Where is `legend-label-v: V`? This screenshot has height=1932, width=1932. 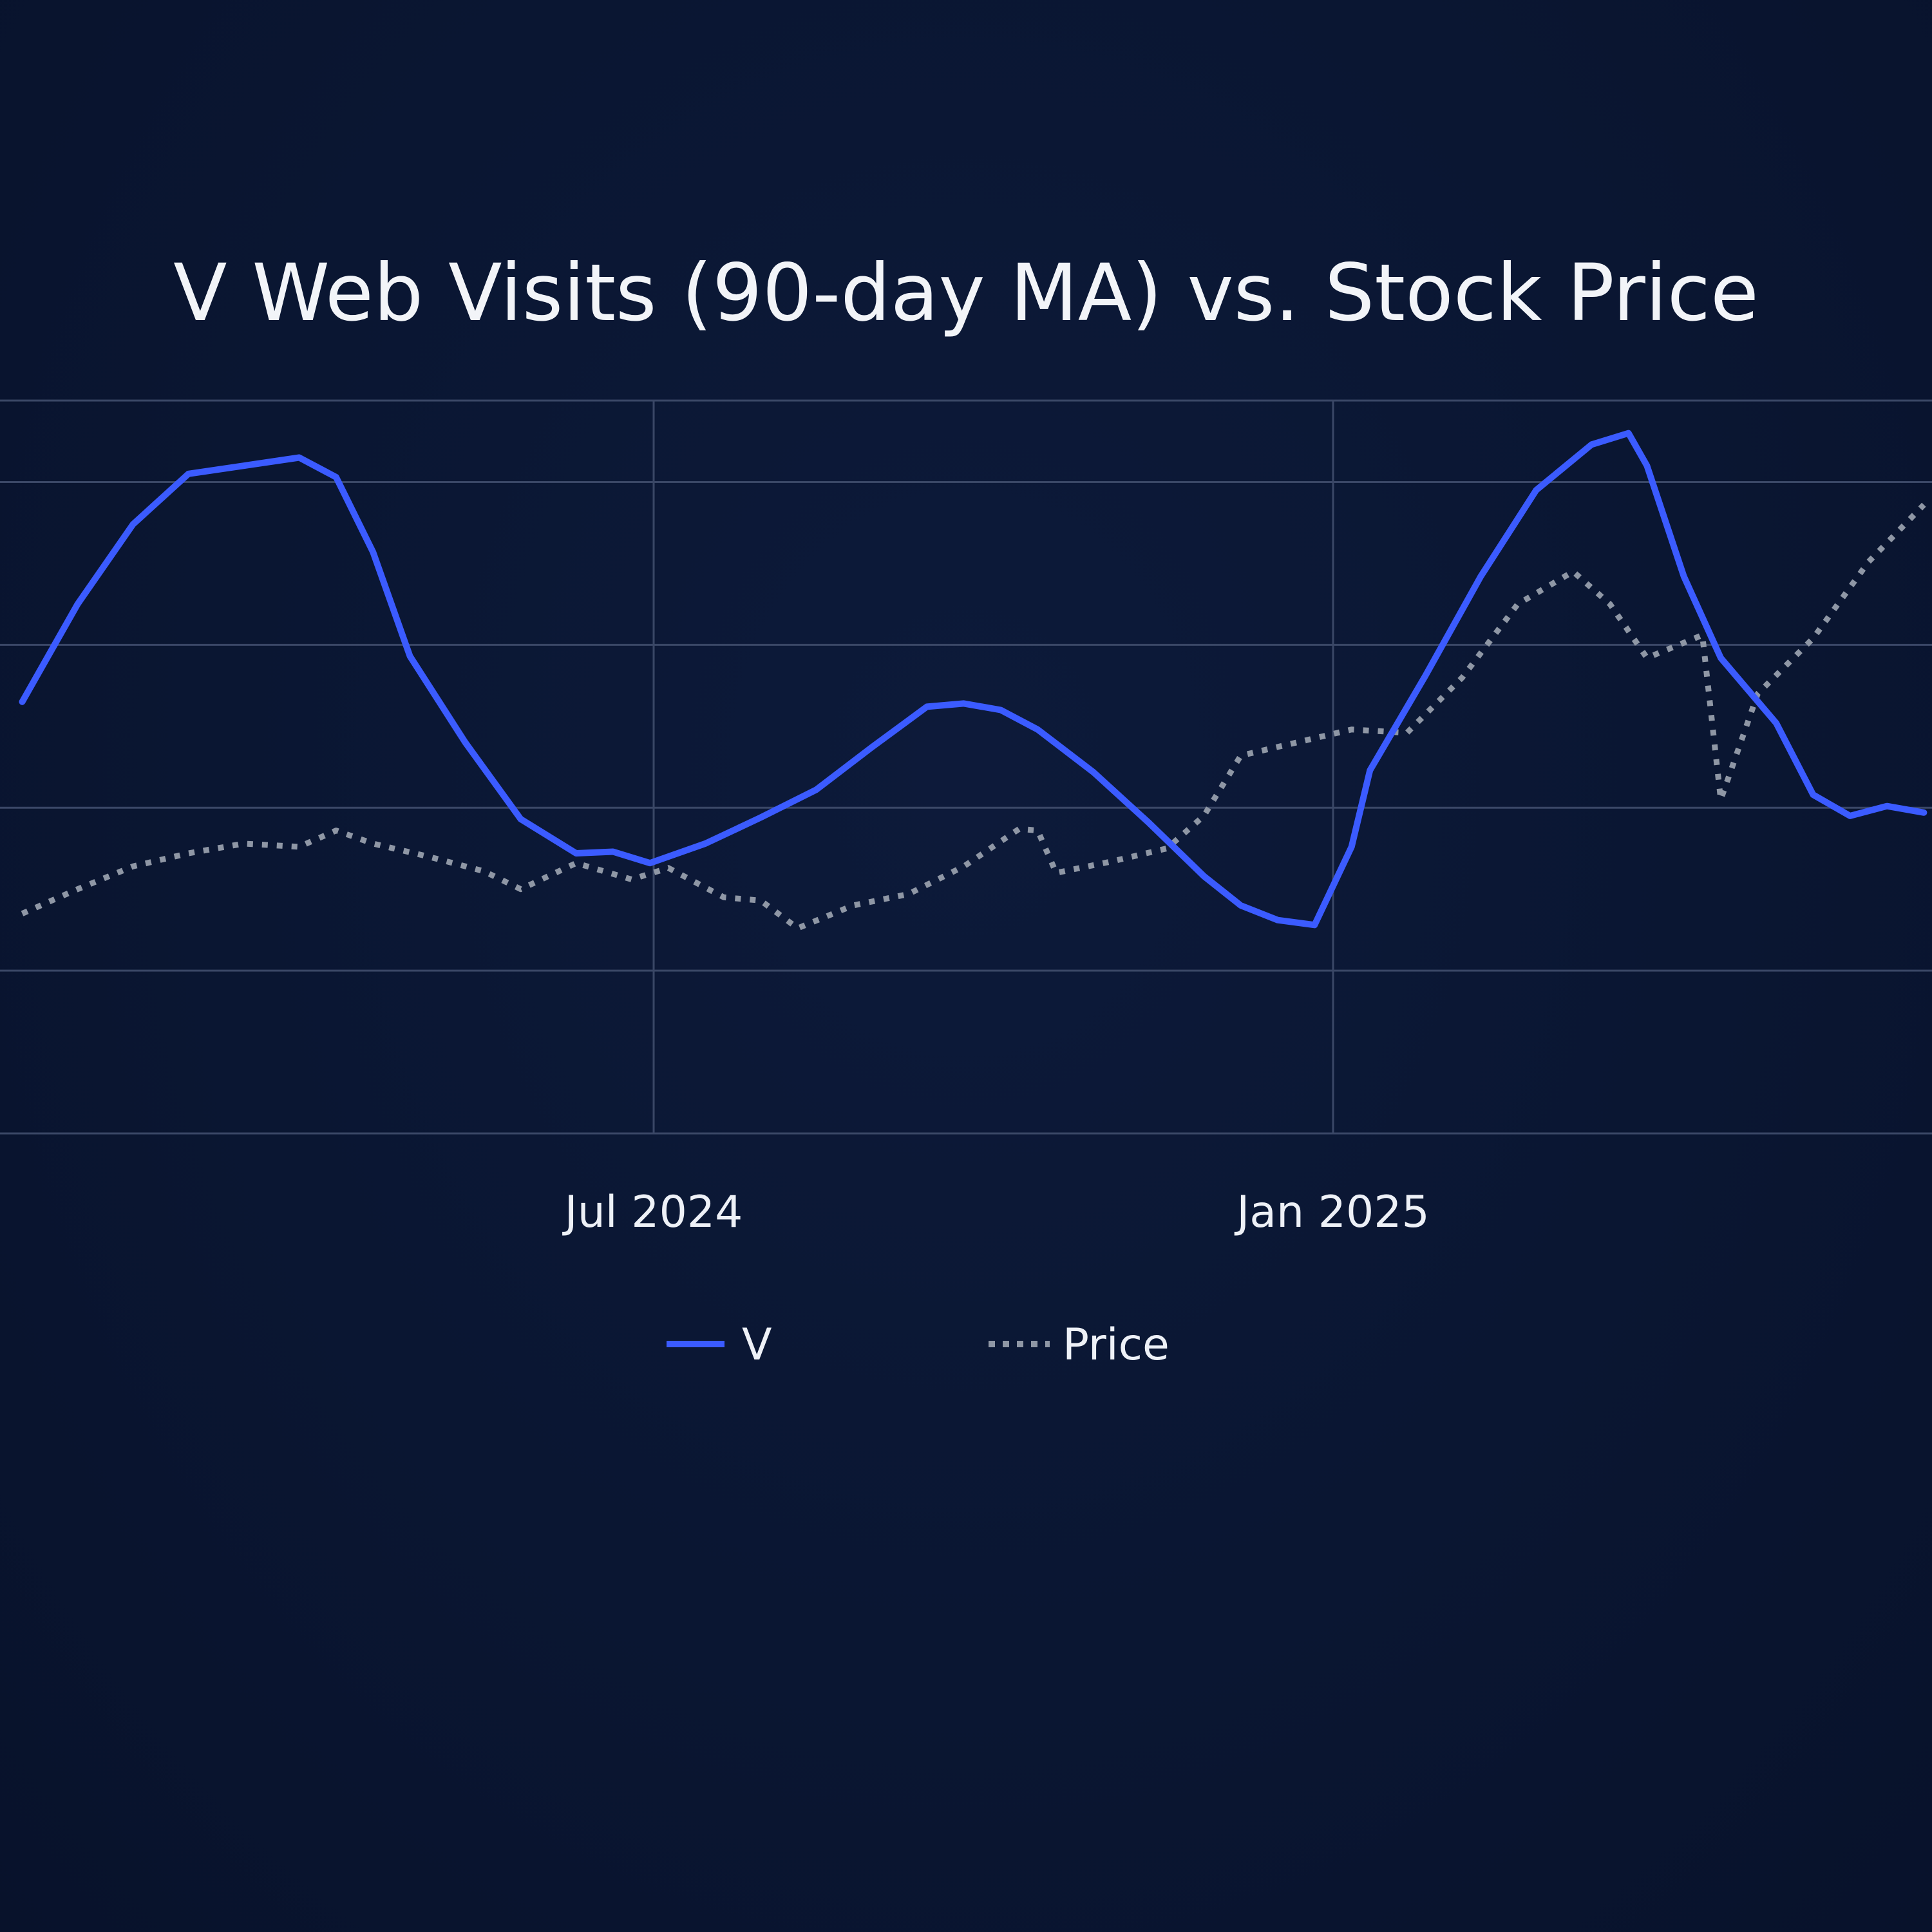
legend-label-v: V is located at coordinates (757, 1345).